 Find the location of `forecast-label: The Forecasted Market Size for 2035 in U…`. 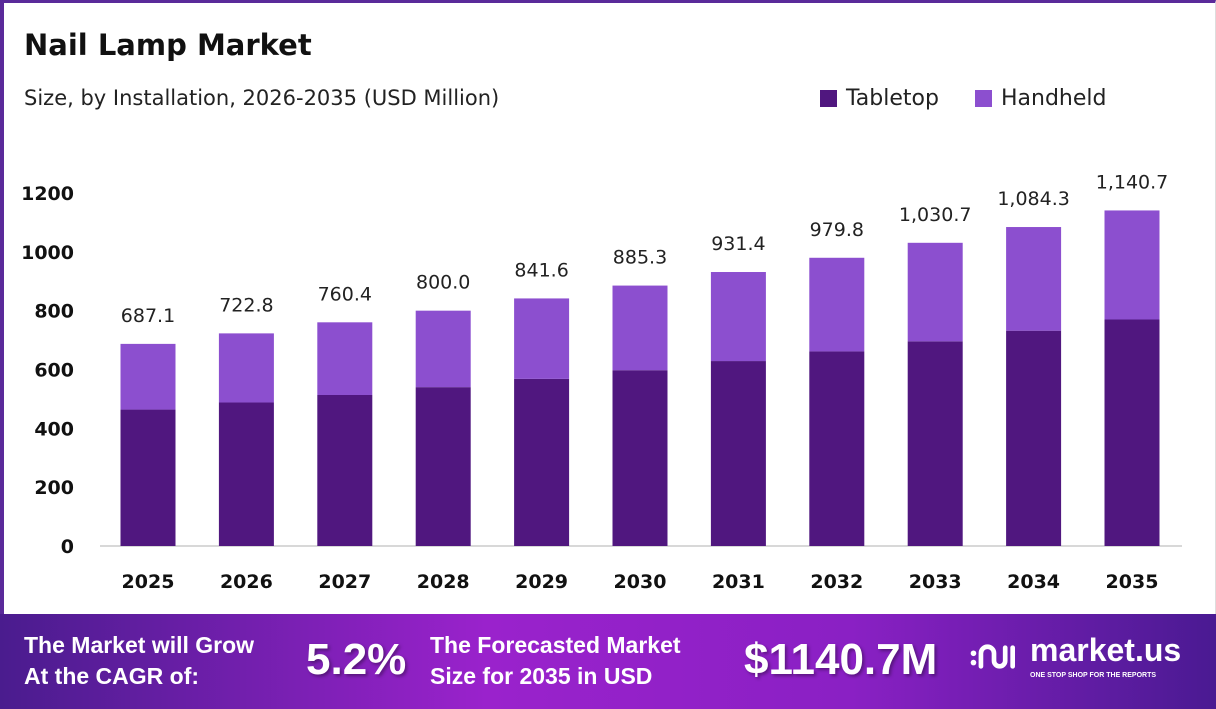

forecast-label: The Forecasted Market Size for 2035 in U… is located at coordinates (555, 661).